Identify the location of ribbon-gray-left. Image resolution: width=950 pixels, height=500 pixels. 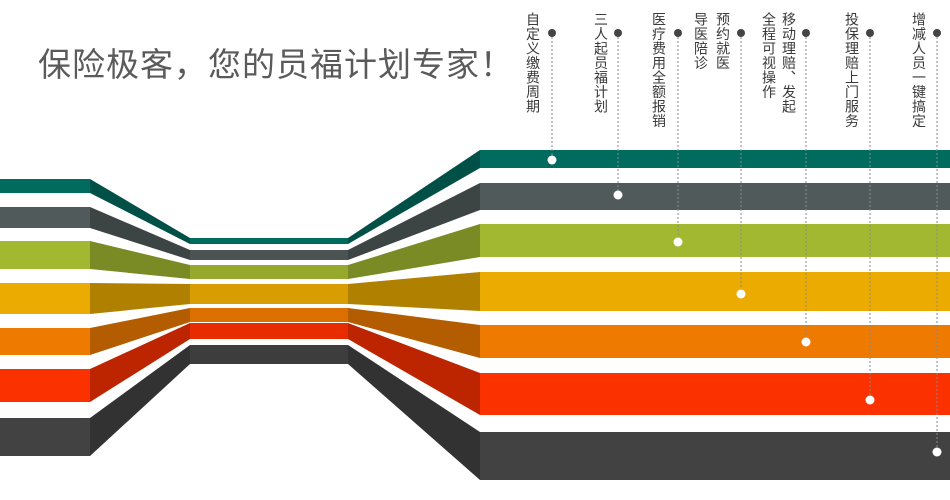
(45, 217).